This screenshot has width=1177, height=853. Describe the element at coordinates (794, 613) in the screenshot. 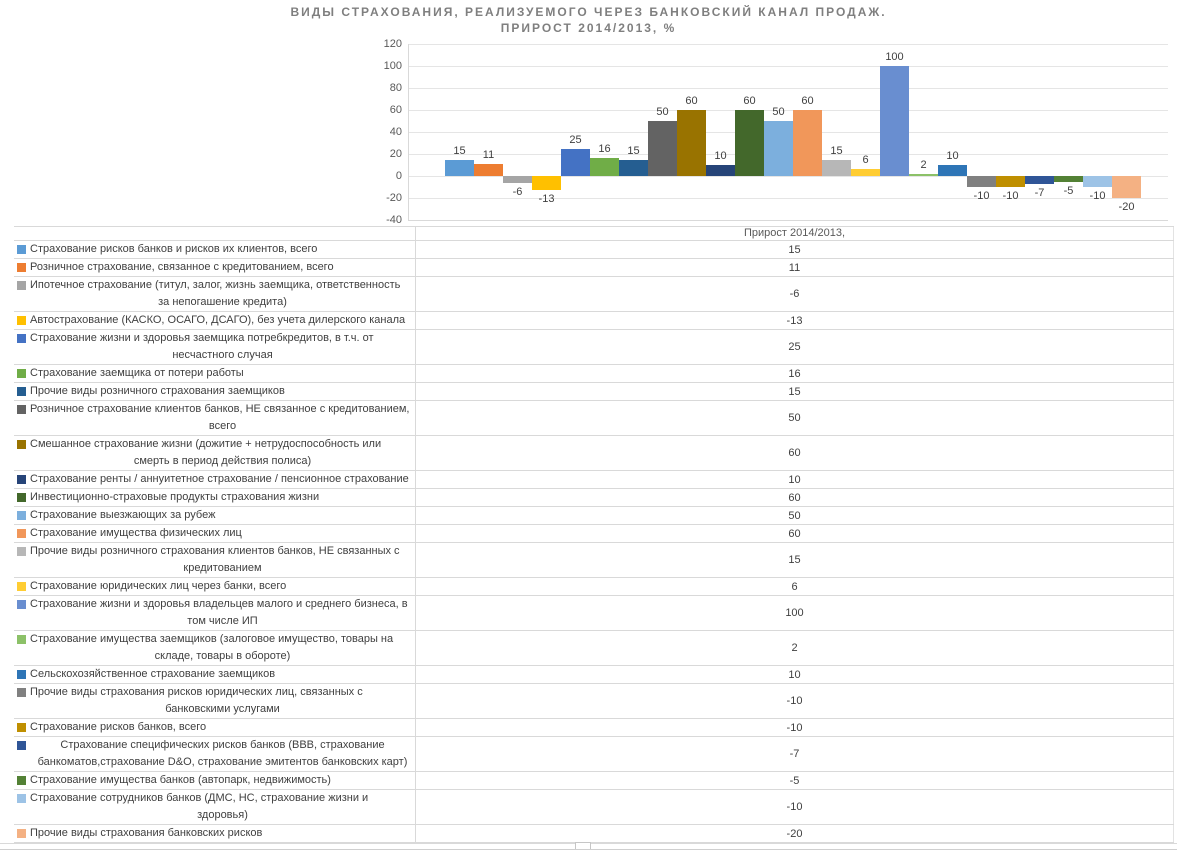

I see `series-value-cell: 100` at that location.